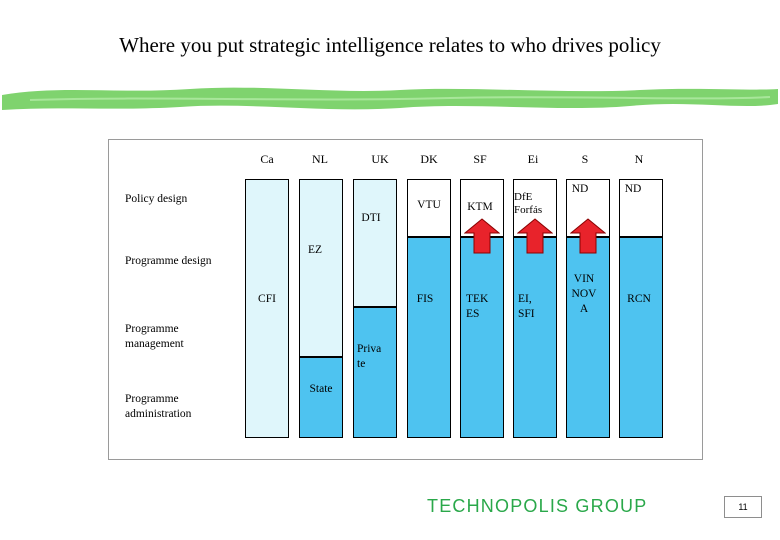  What do you see at coordinates (375, 372) in the screenshot?
I see `uk-private-box` at bounding box center [375, 372].